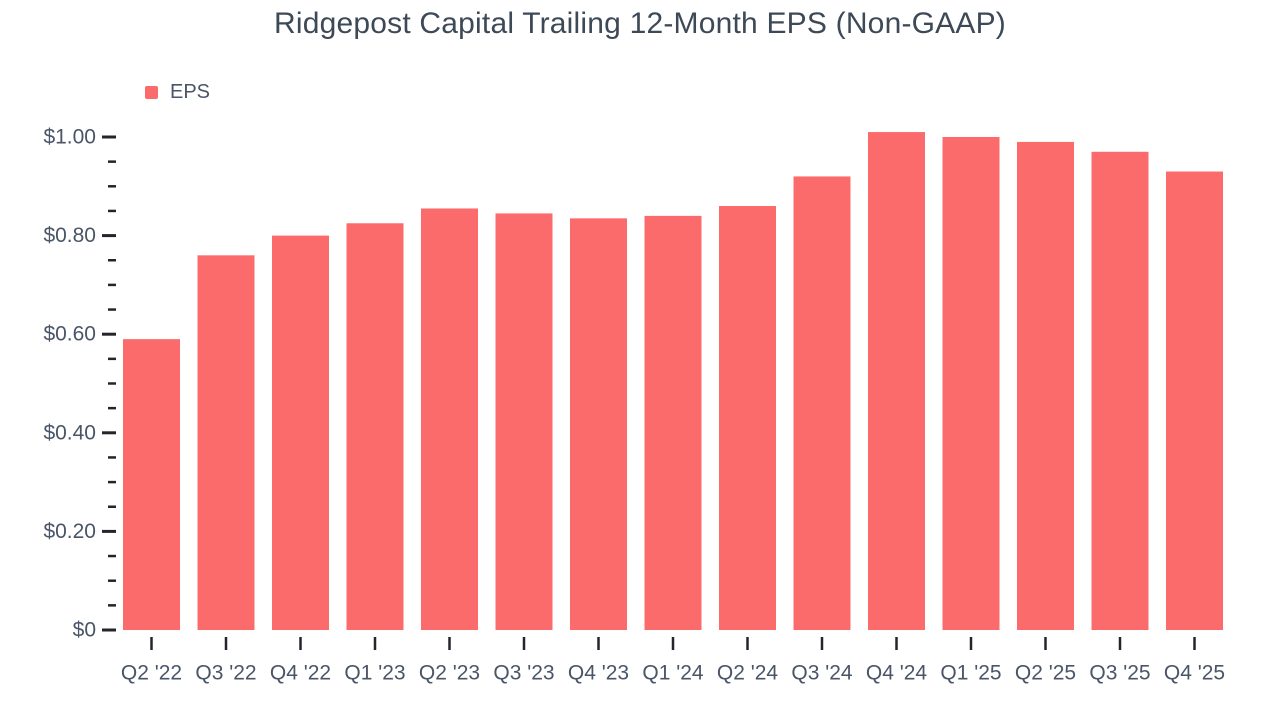 The image size is (1280, 720). I want to click on legend-swatch-eps, so click(151, 92).